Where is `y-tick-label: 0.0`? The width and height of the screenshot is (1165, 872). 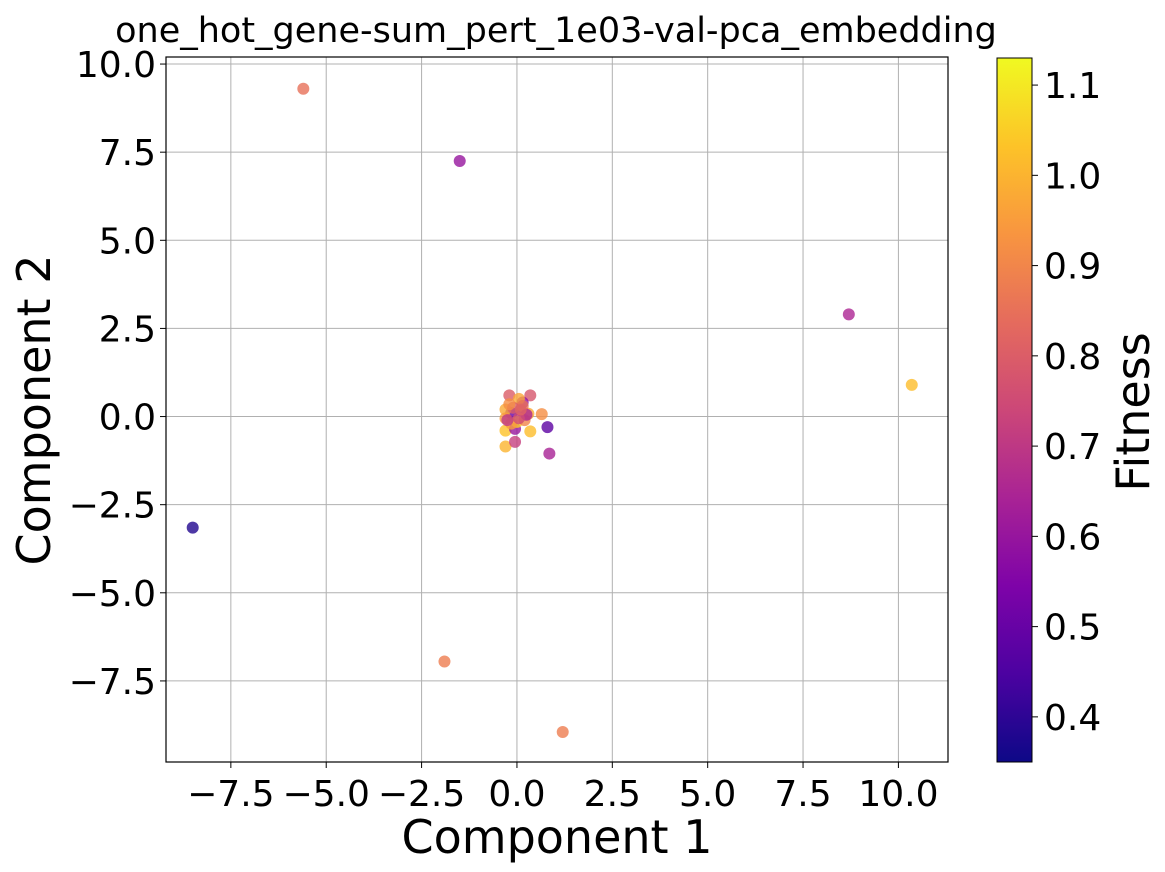
y-tick-label: 0.0 is located at coordinates (127, 418).